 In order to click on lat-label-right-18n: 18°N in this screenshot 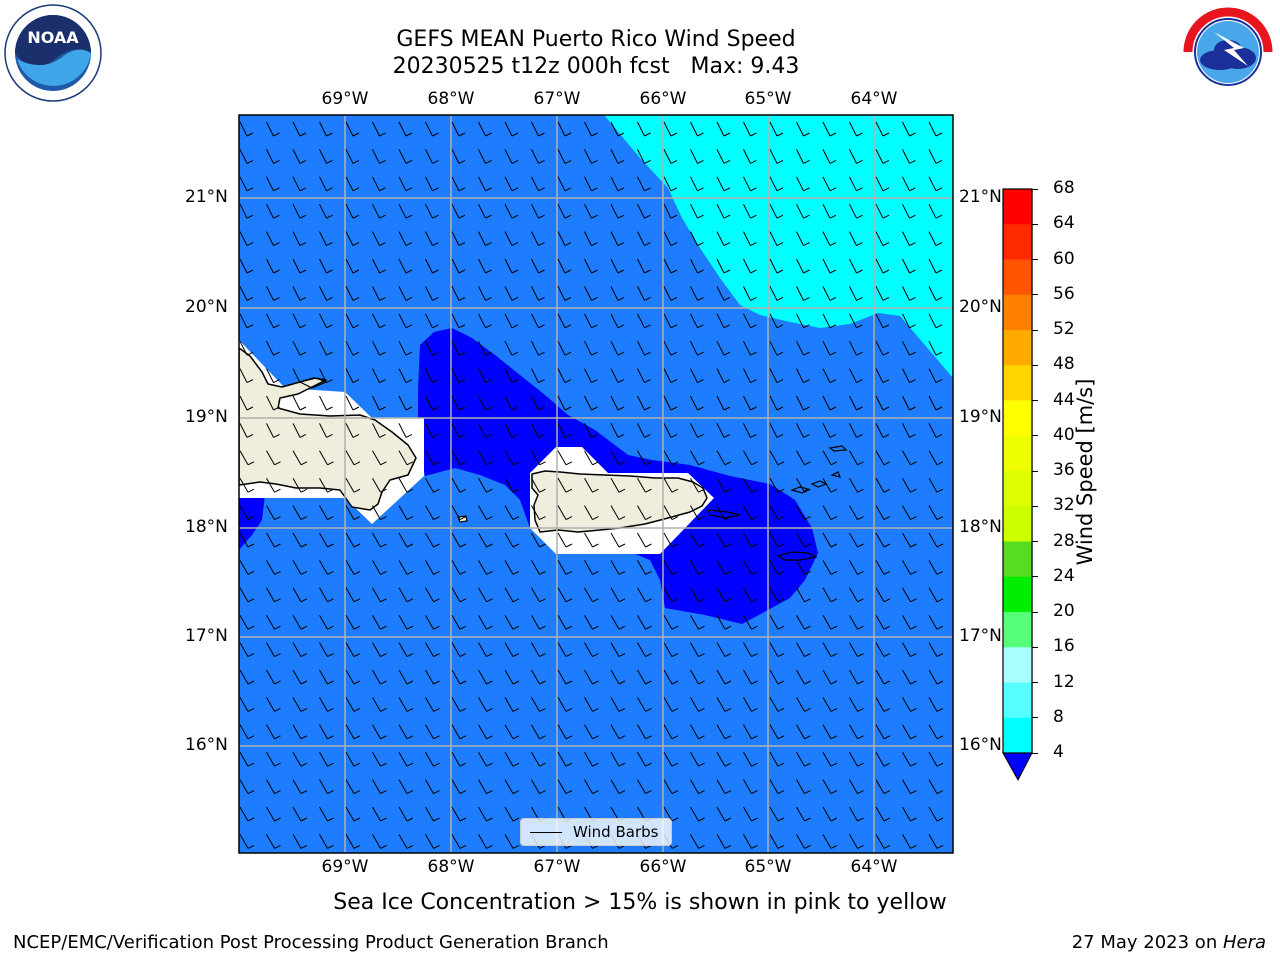, I will do `click(980, 527)`.